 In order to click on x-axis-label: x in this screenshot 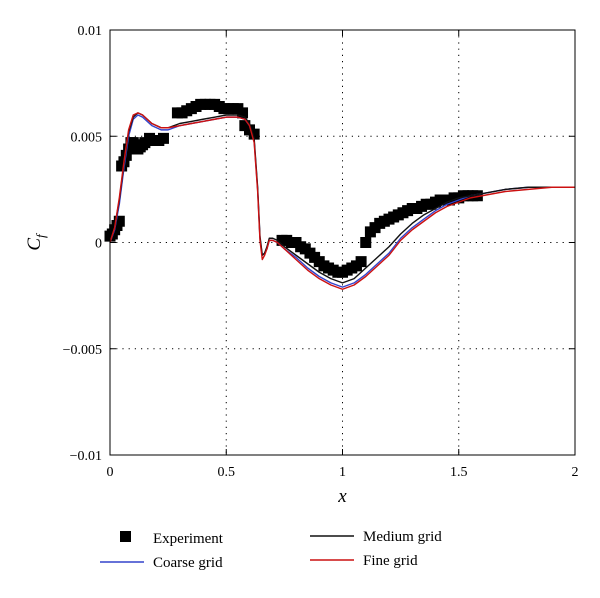, I will do `click(342, 496)`.